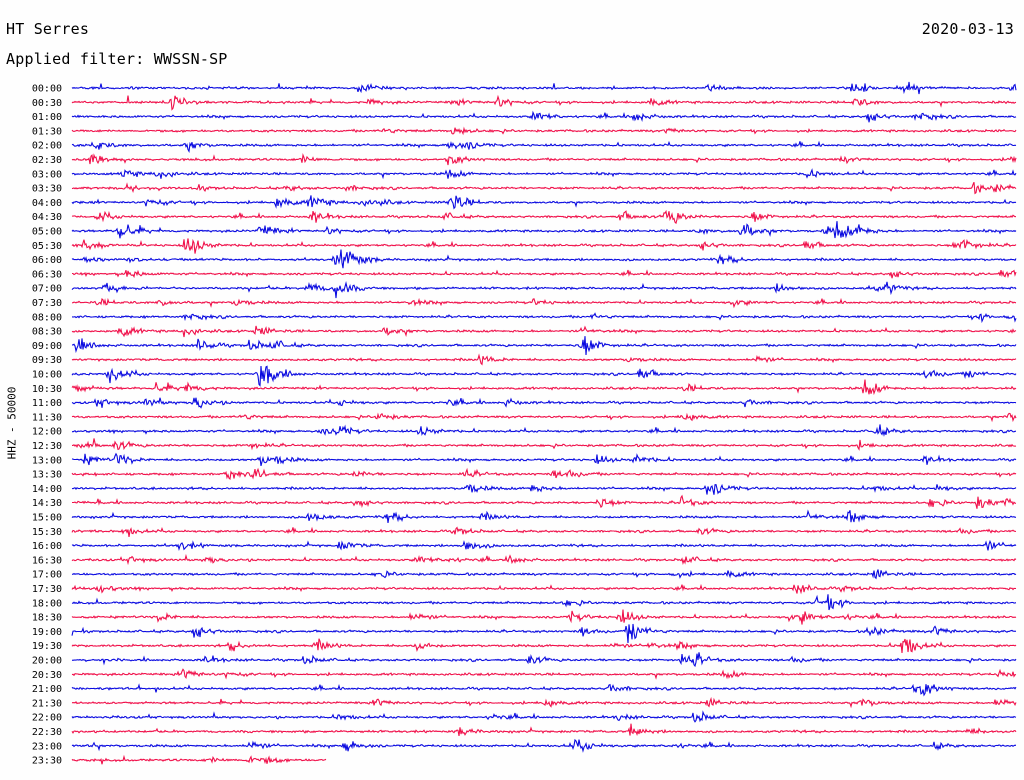  I want to click on row-time-label: 18:30, so click(47, 618).